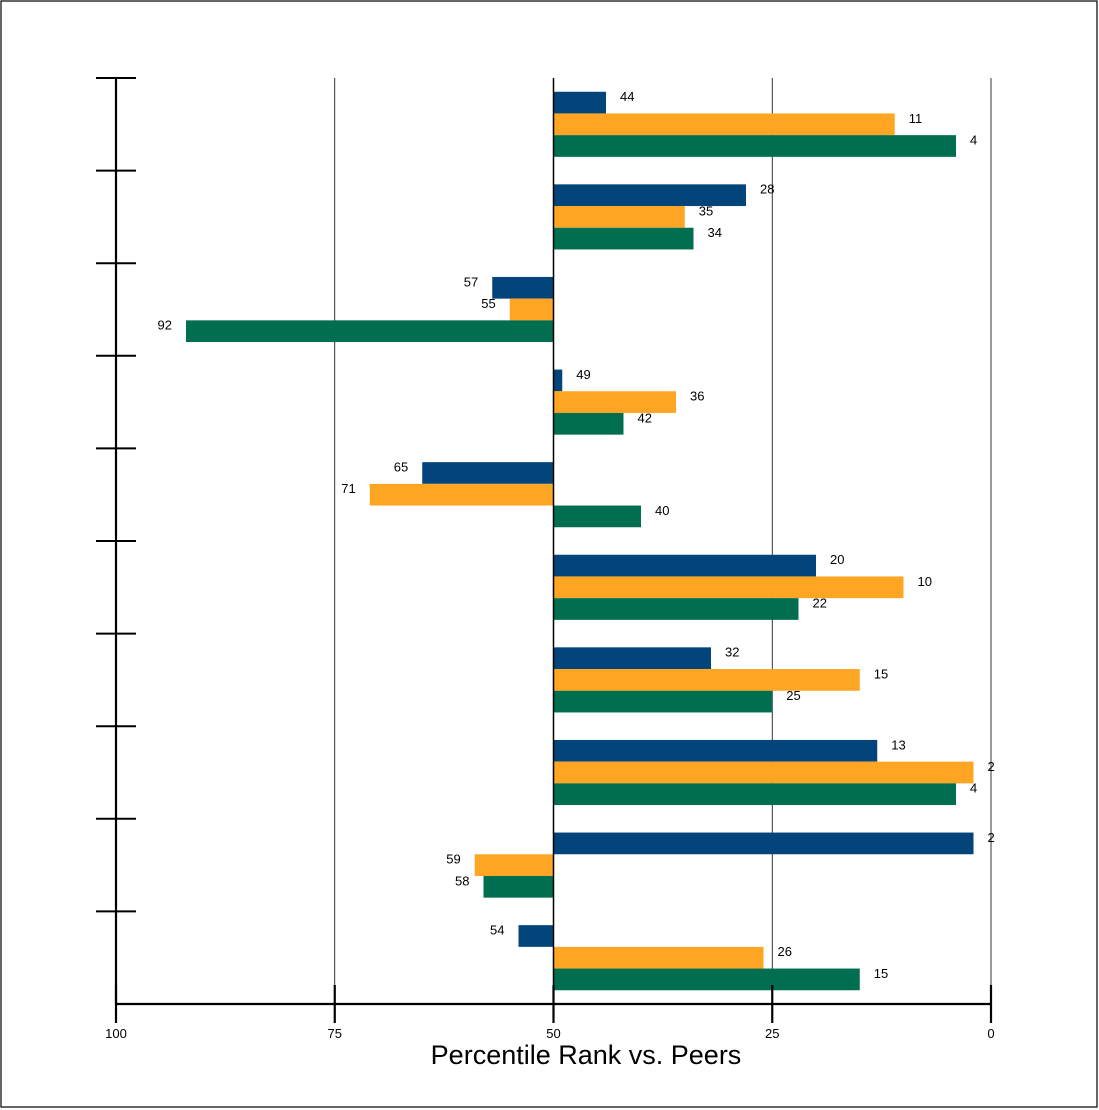 The image size is (1099, 1110). I want to click on bar-label-s3-g4: 42, so click(645, 417).